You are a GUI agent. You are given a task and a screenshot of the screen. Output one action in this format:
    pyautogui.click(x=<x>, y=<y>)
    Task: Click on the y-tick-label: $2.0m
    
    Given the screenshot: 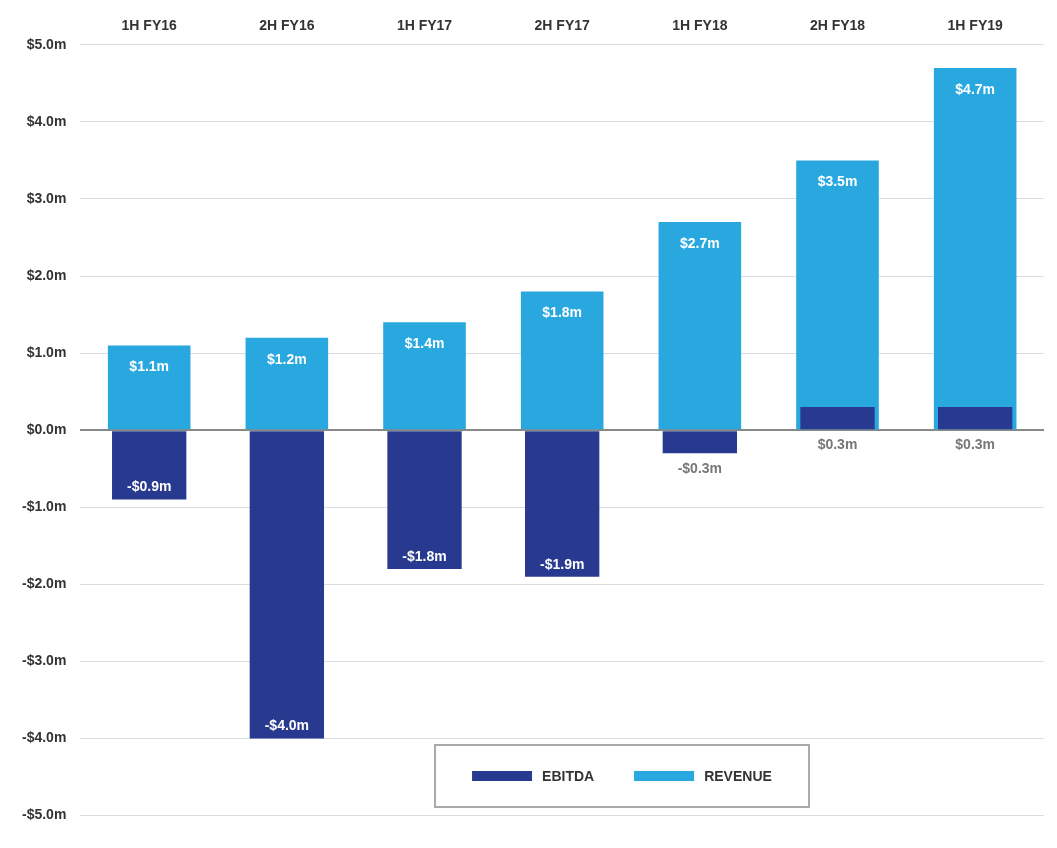 What is the action you would take?
    pyautogui.click(x=46, y=274)
    